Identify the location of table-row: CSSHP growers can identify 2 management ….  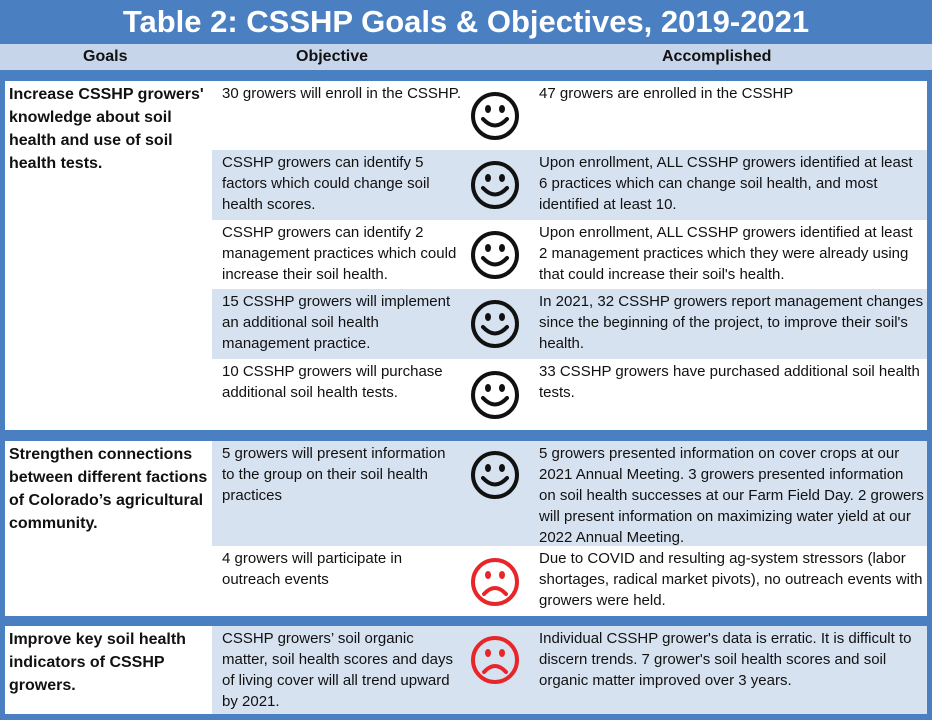
(569, 254).